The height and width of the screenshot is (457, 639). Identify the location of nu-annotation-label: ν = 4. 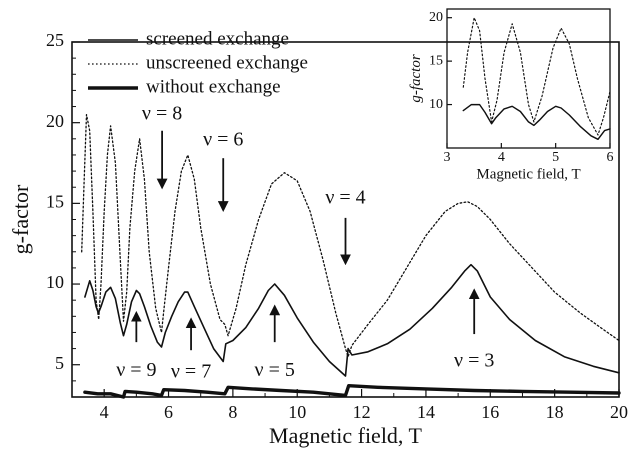
(345, 197).